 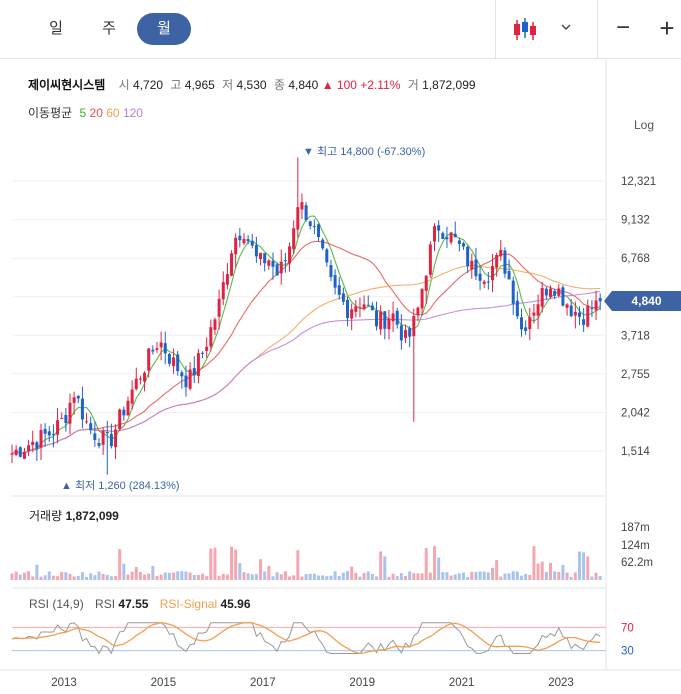 I want to click on x-tick-label: 2013, so click(x=64, y=683).